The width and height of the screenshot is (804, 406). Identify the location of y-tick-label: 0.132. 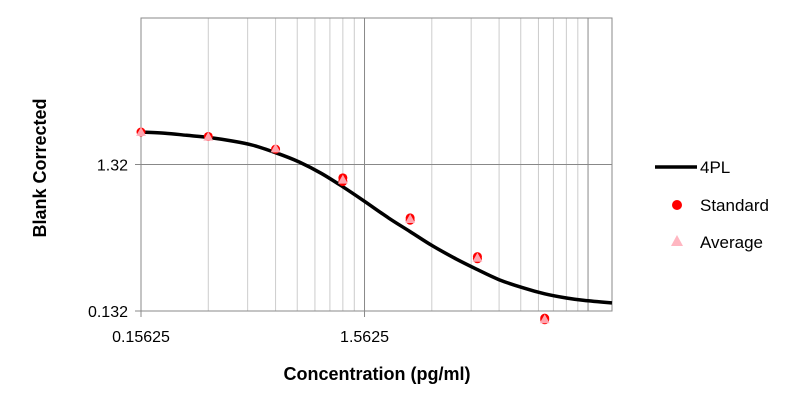
(108, 312).